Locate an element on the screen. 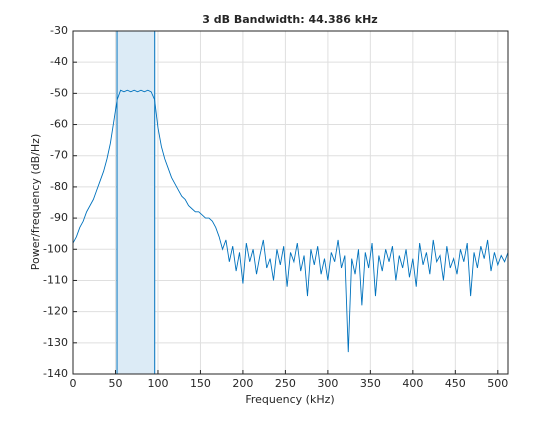 This screenshot has height=424, width=560. x-tick-label: 450 is located at coordinates (455, 383).